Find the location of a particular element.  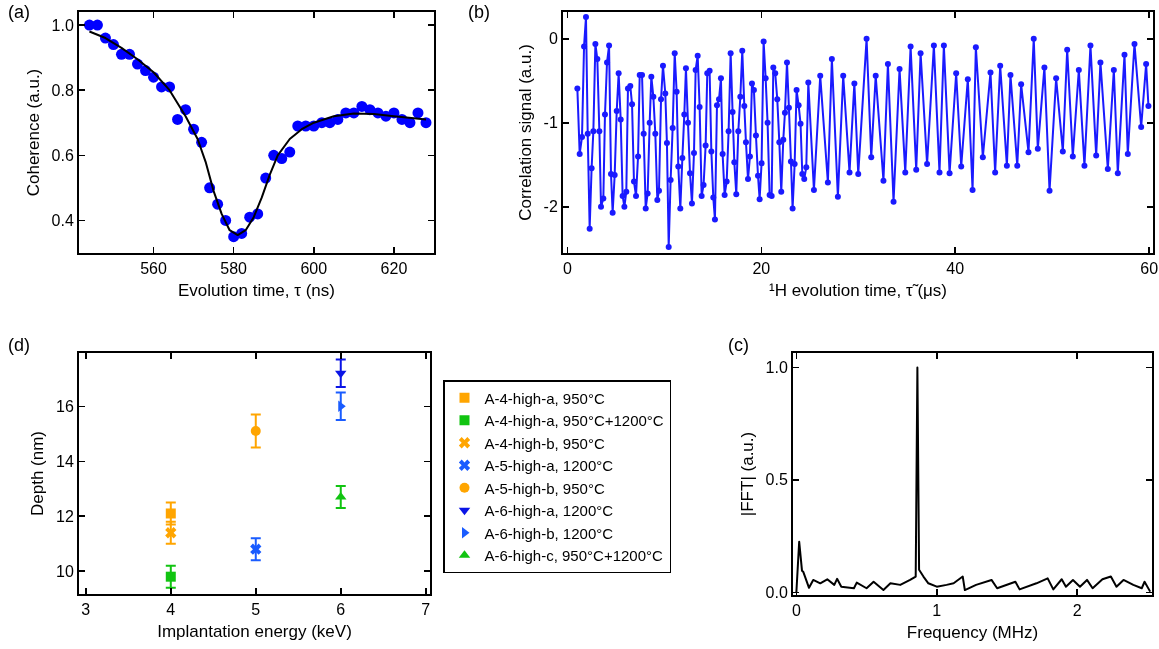

x-tick-label: 2 is located at coordinates (1077, 611).